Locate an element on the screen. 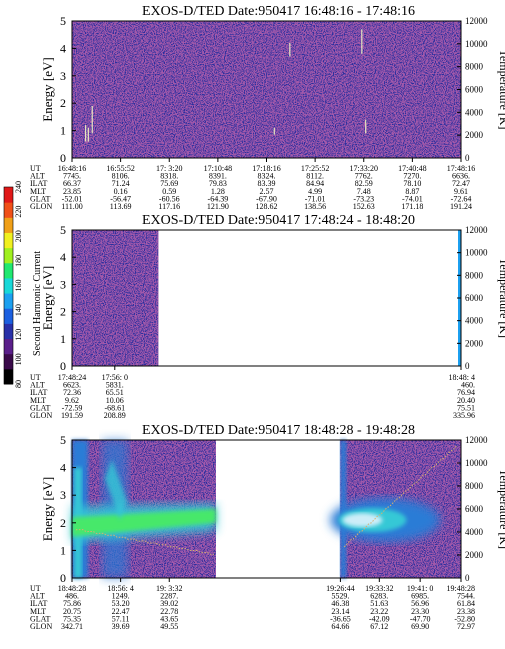 The width and height of the screenshot is (505, 649). orbit-value: 75.86 is located at coordinates (72, 603).